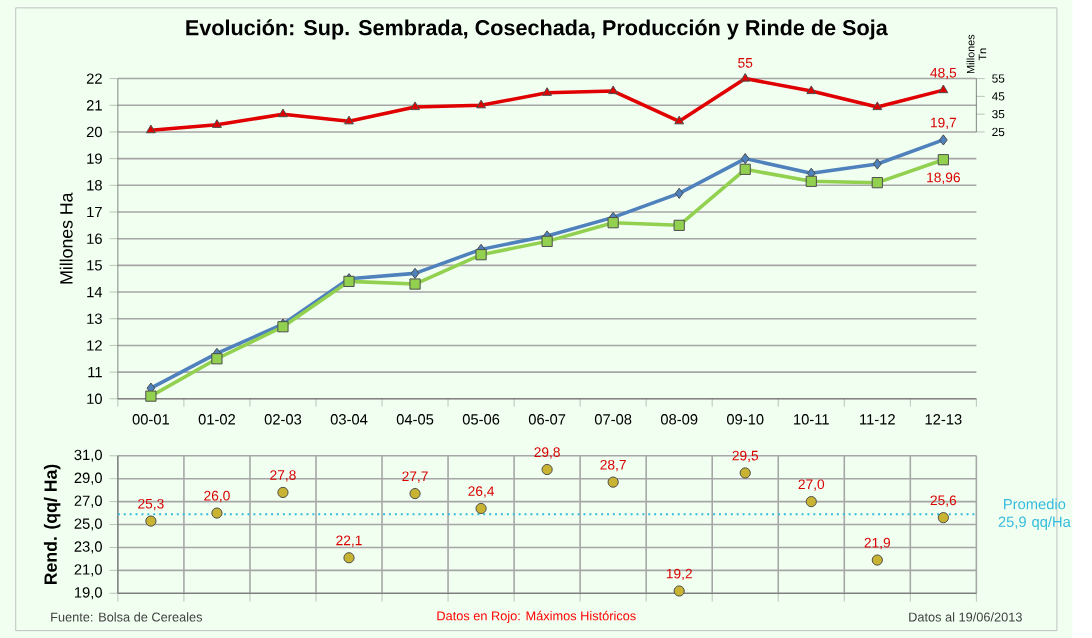 Image resolution: width=1092 pixels, height=638 pixels. I want to click on y-axis-title: Rend. (qq/ Ha), so click(52, 524).